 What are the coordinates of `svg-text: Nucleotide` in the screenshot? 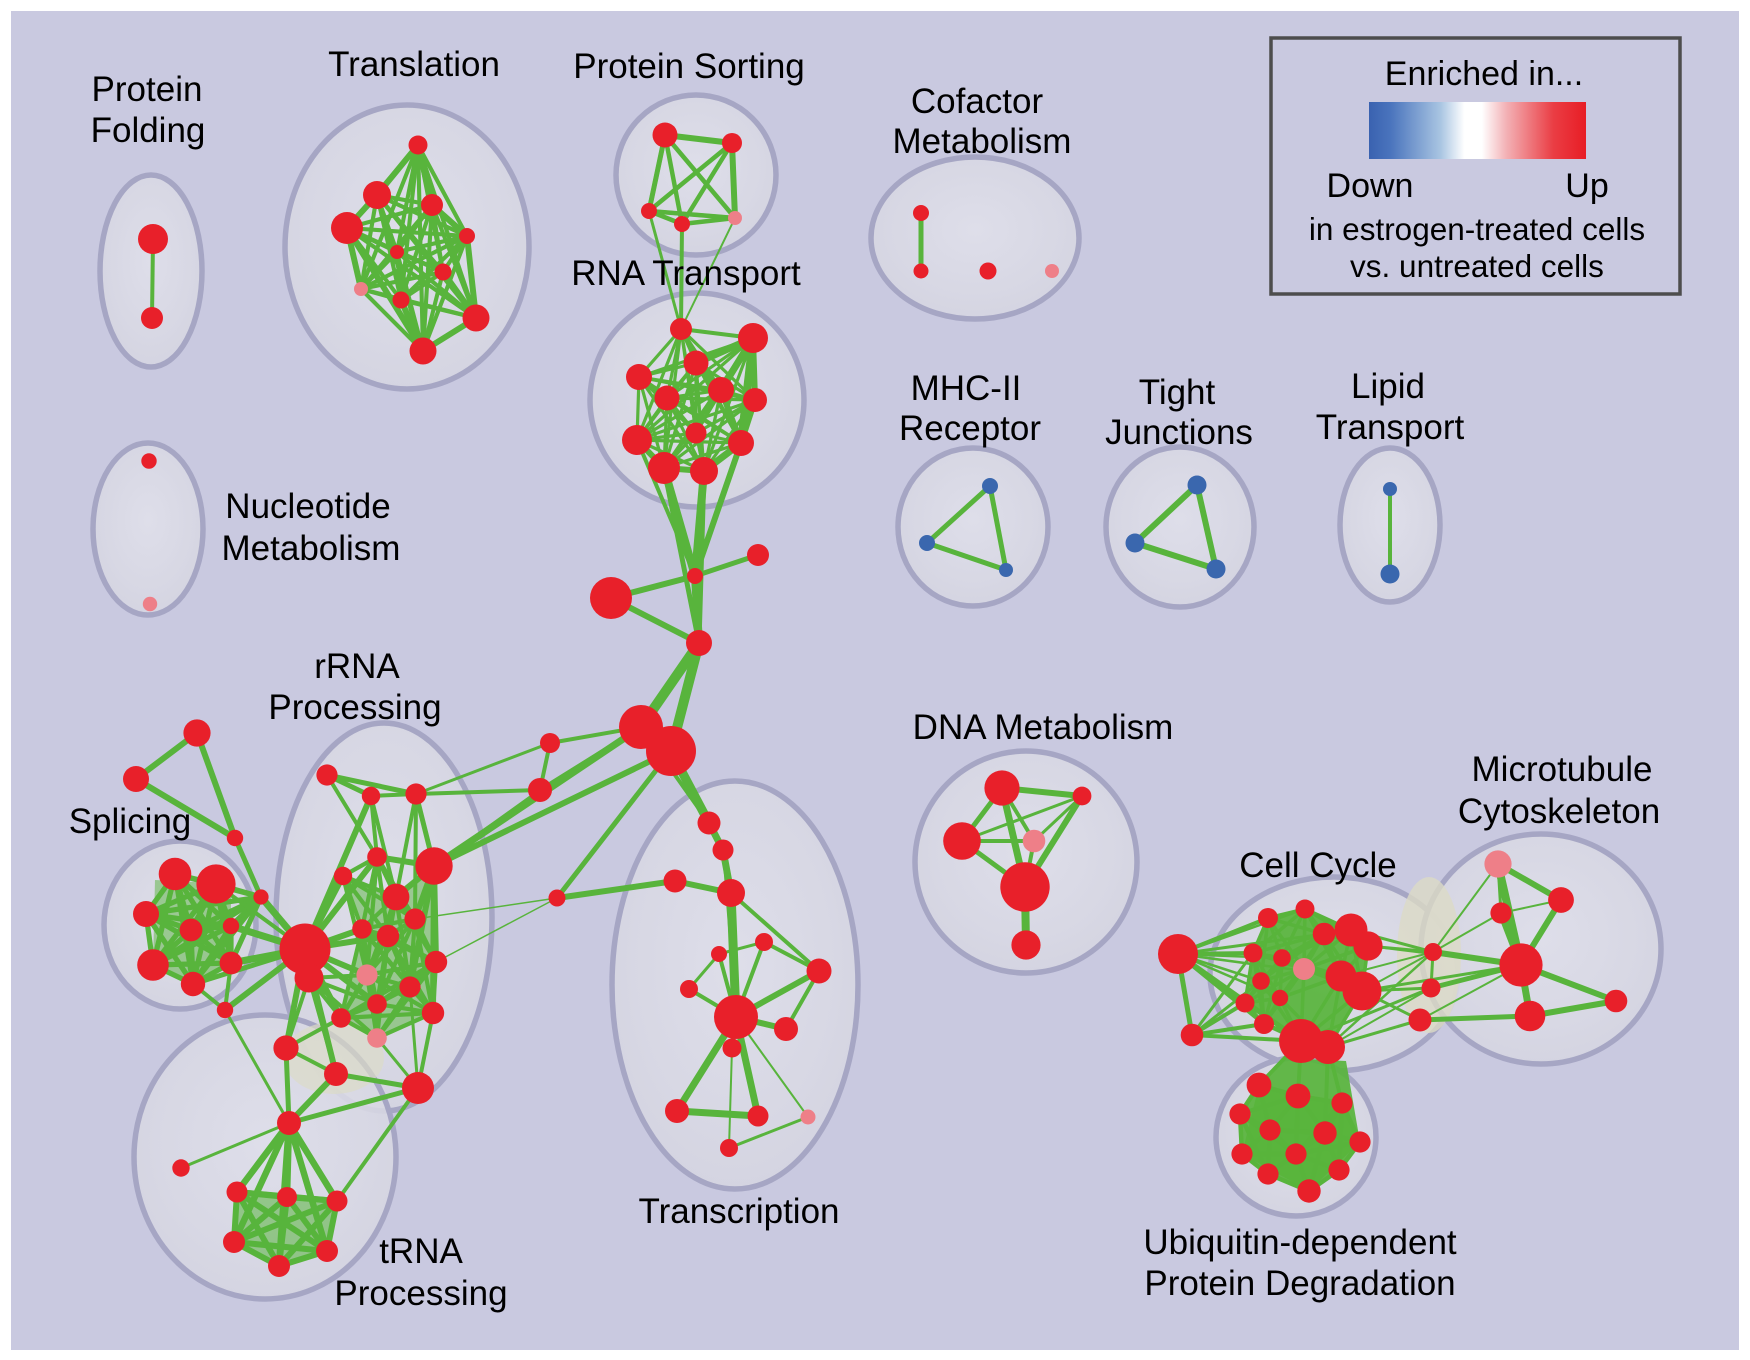 It's located at (307, 506).